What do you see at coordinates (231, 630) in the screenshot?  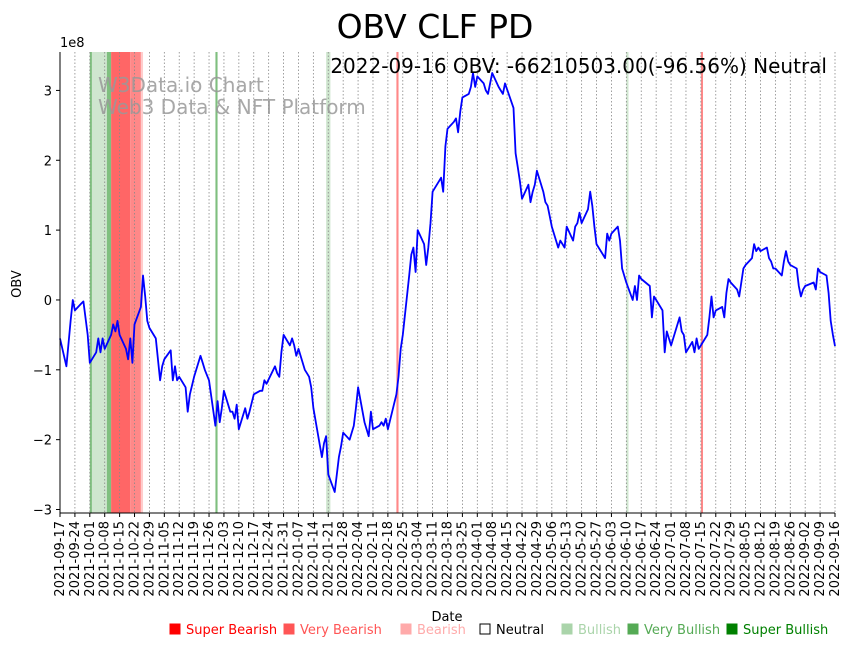 I see `legend-label: Super Bearish` at bounding box center [231, 630].